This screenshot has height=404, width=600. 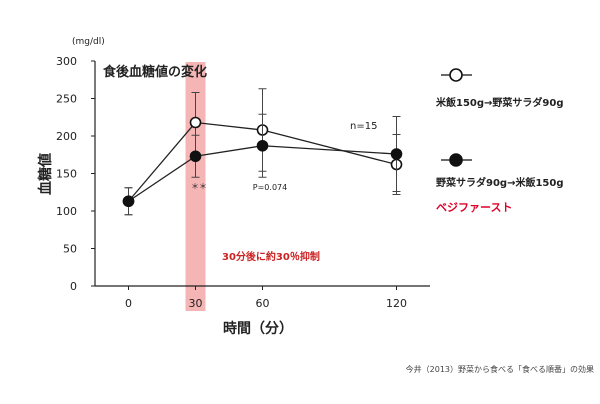 What do you see at coordinates (258, 328) in the screenshot?
I see `x-axis-label: 時間（分）` at bounding box center [258, 328].